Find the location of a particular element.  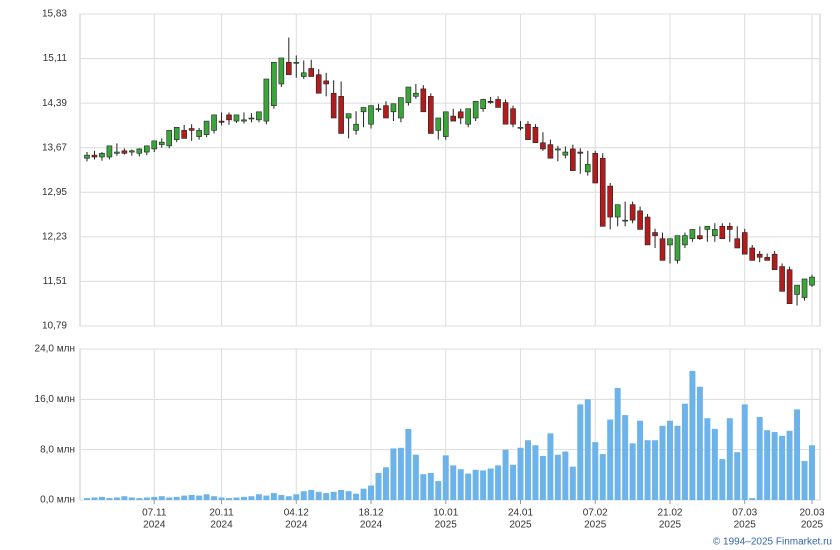

x-tick-label: 18.12 is located at coordinates (371, 513).